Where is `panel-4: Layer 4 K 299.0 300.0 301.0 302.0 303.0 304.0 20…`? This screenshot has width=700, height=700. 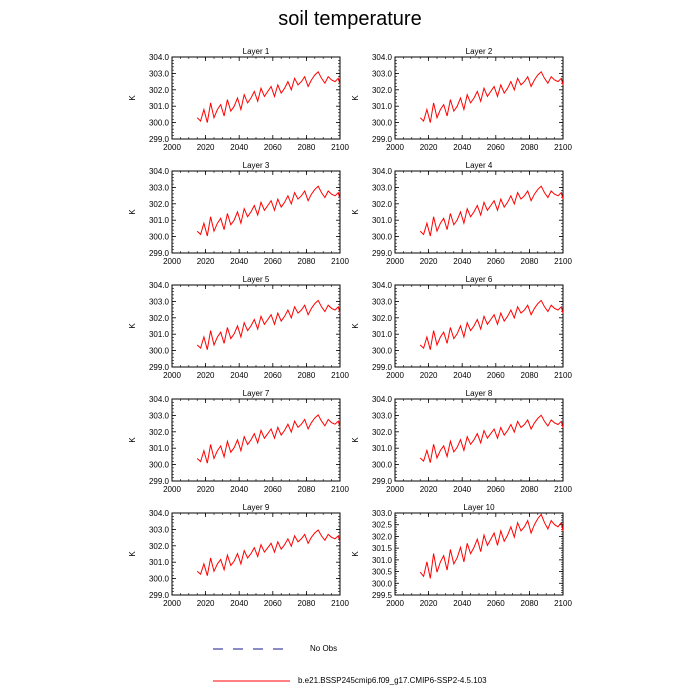 panel-4: Layer 4 K 299.0 300.0 301.0 302.0 303.0 304.0 20… is located at coordinates (461, 213).